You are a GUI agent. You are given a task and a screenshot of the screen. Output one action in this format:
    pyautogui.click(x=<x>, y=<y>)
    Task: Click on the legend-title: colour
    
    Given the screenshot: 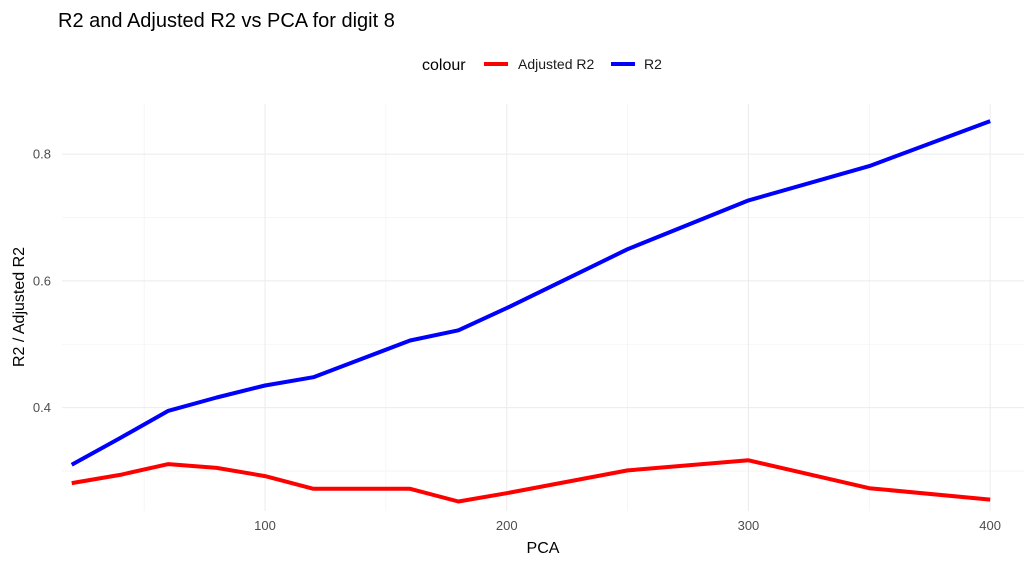 What is the action you would take?
    pyautogui.click(x=444, y=65)
    